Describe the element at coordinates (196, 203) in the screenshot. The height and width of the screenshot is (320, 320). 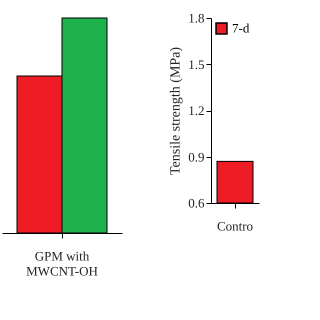
I see `y-tick-label: 0.6` at that location.